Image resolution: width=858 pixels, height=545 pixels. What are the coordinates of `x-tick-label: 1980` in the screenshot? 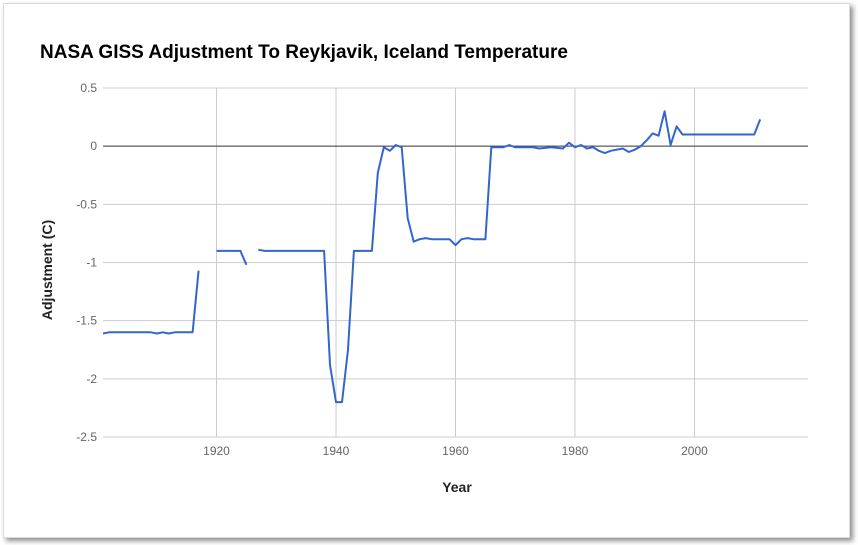 It's located at (575, 451).